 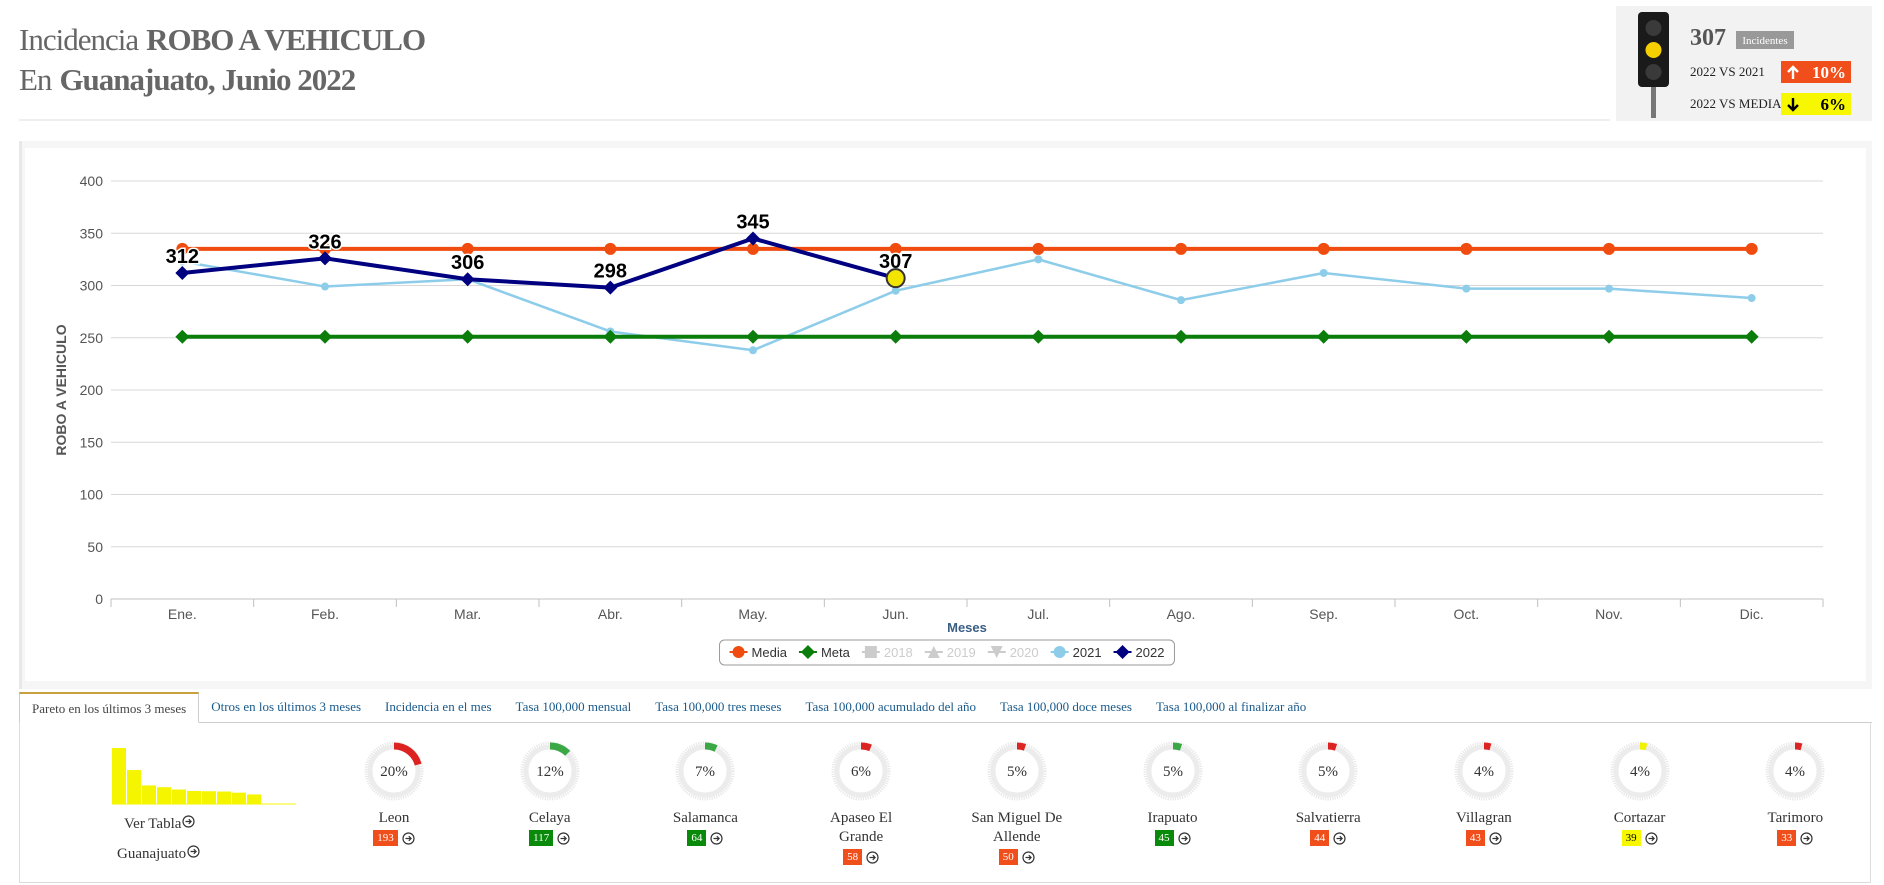 I want to click on municipality-card: 6% Apaseo El Grande 58, so click(x=861, y=803).